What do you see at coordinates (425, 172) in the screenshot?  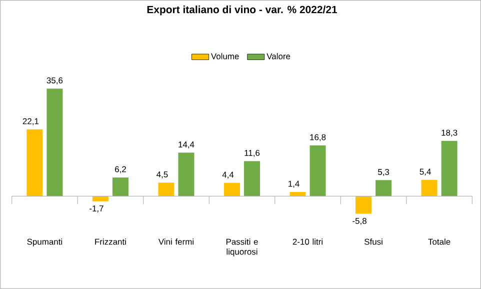 I see `data-label: 5,4` at bounding box center [425, 172].